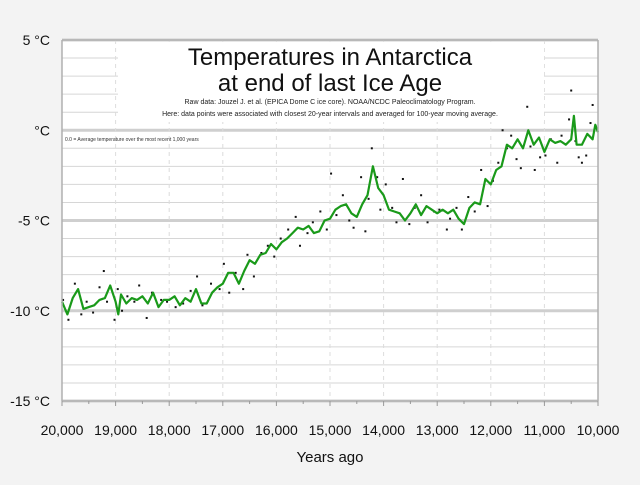 The image size is (640, 485). I want to click on chart-title-line-2: at end of last Ice Age, so click(330, 83).